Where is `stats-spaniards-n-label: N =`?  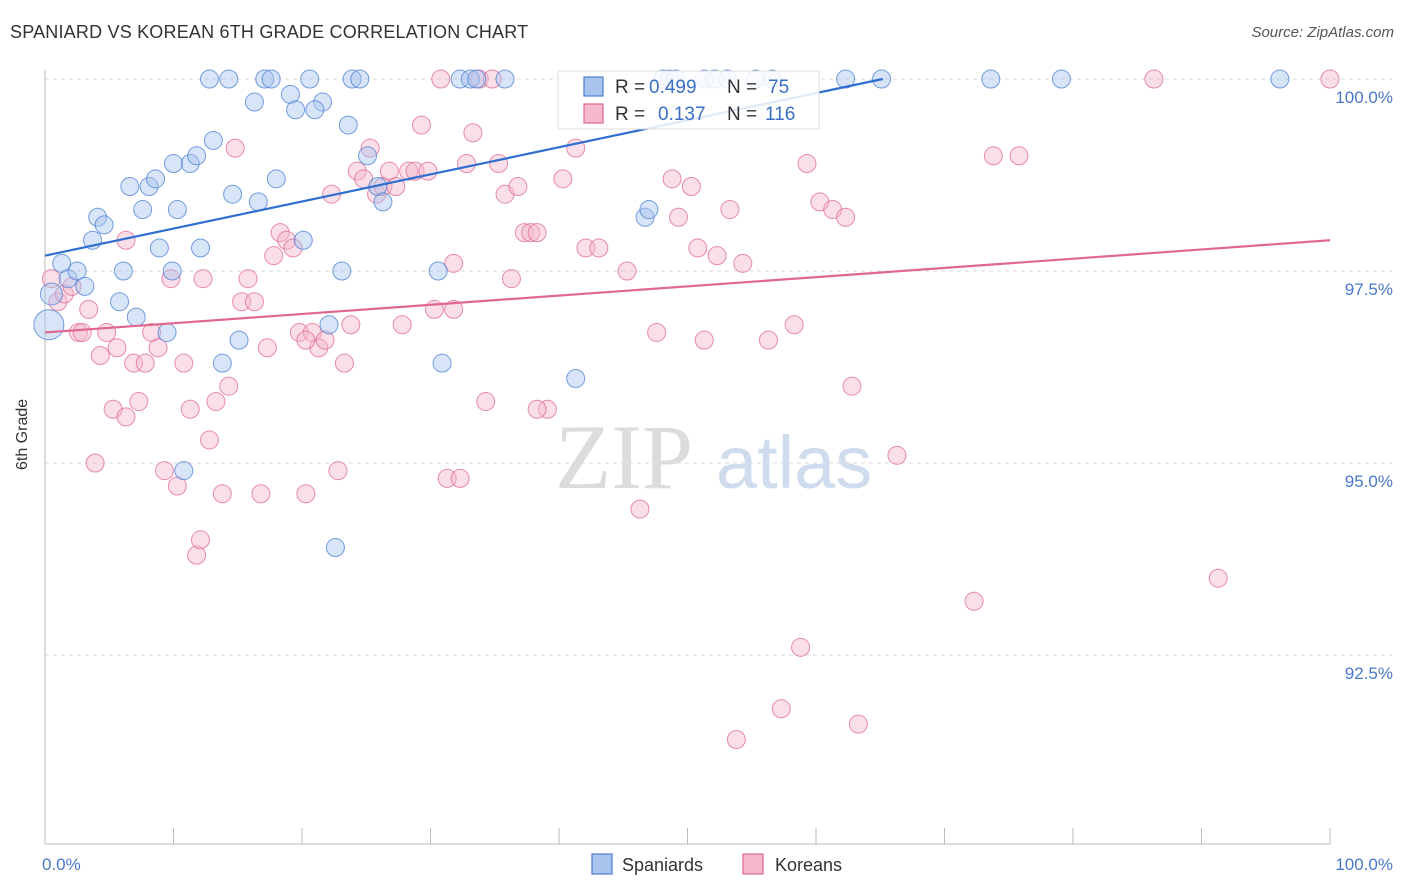
stats-spaniards-n-label: N = is located at coordinates (742, 87).